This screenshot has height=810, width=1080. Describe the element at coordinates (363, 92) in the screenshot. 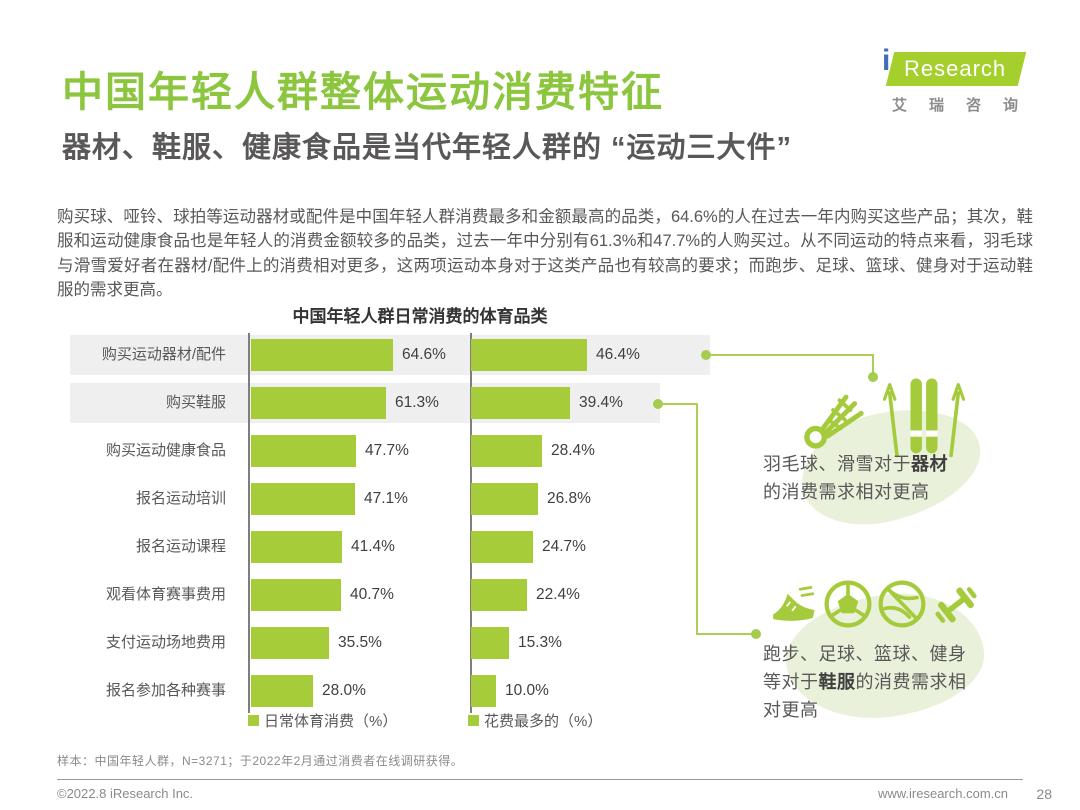

I see `page-title: 中国年轻人群整体运动消费特征` at that location.